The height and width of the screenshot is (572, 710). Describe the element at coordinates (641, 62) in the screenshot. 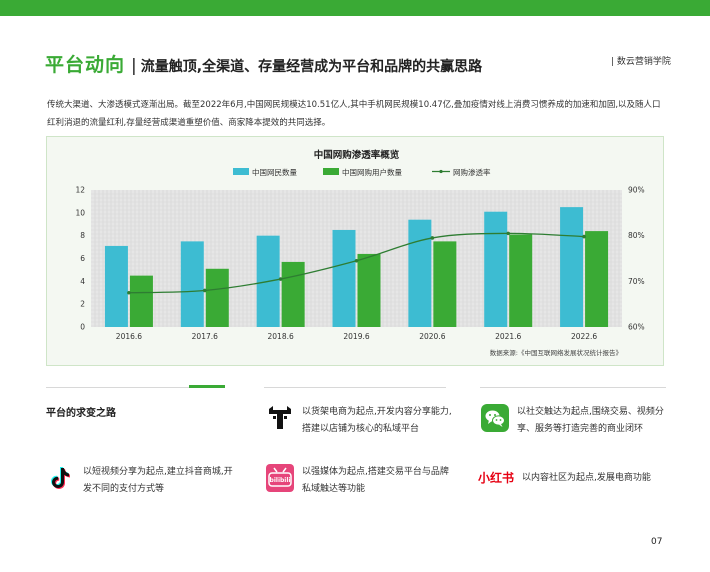

I see `brand-label: | 数云营销学院` at that location.